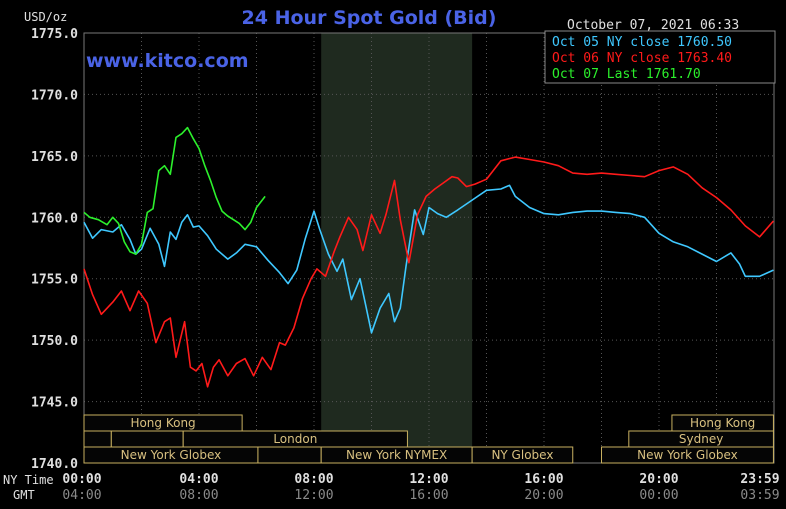 This screenshot has height=509, width=786. What do you see at coordinates (759, 495) in the screenshot?
I see `x-tick-label-gmt: 03:59` at bounding box center [759, 495].